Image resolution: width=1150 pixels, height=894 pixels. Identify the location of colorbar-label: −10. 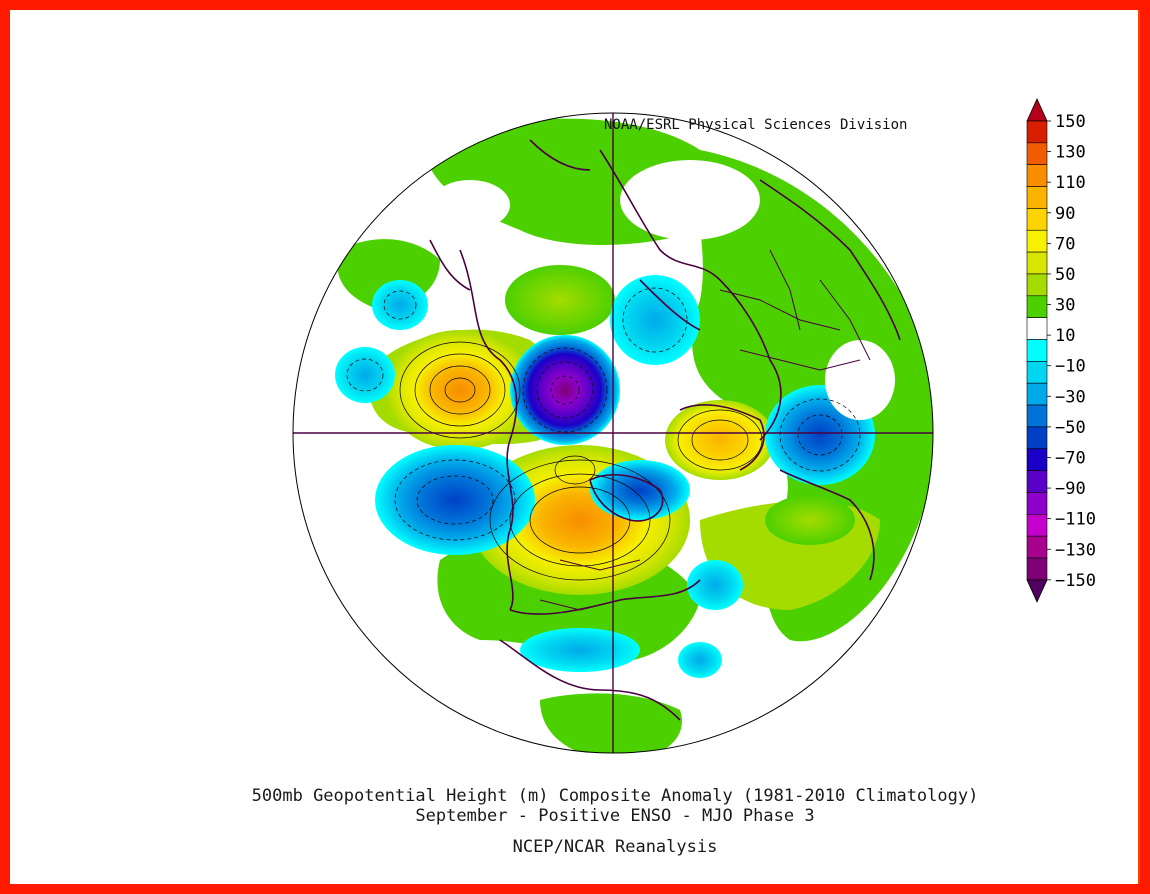
(1070, 367).